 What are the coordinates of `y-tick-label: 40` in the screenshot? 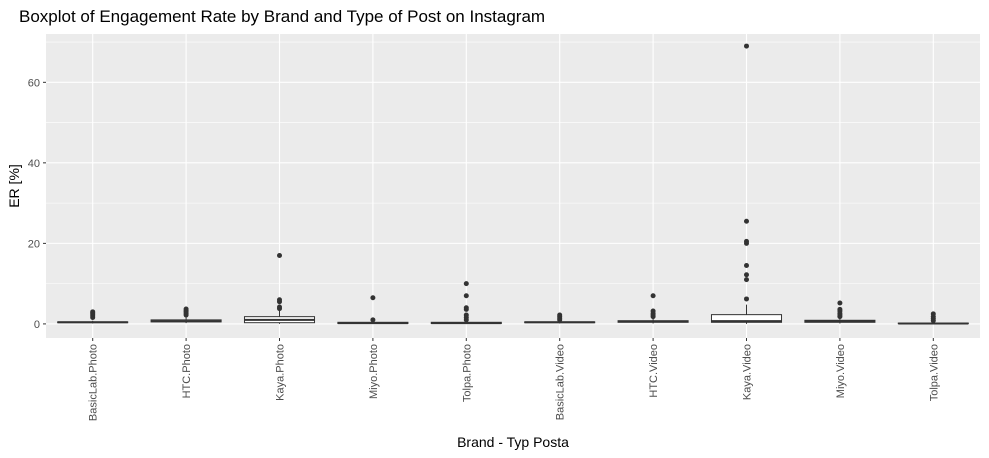 It's located at (34, 164).